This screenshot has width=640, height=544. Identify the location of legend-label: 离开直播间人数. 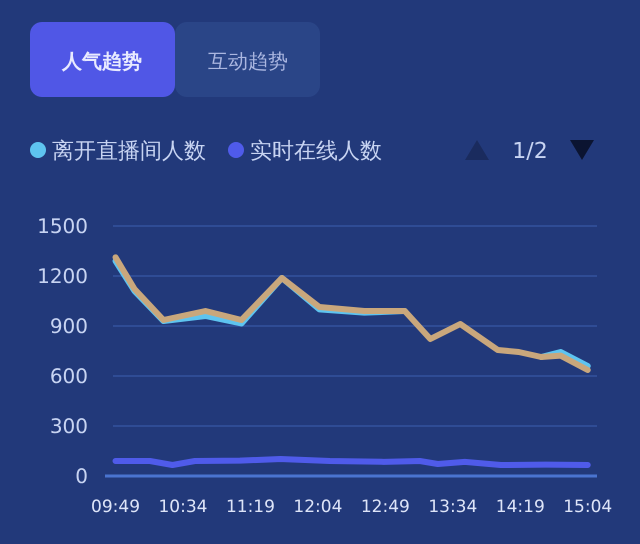
(129, 151).